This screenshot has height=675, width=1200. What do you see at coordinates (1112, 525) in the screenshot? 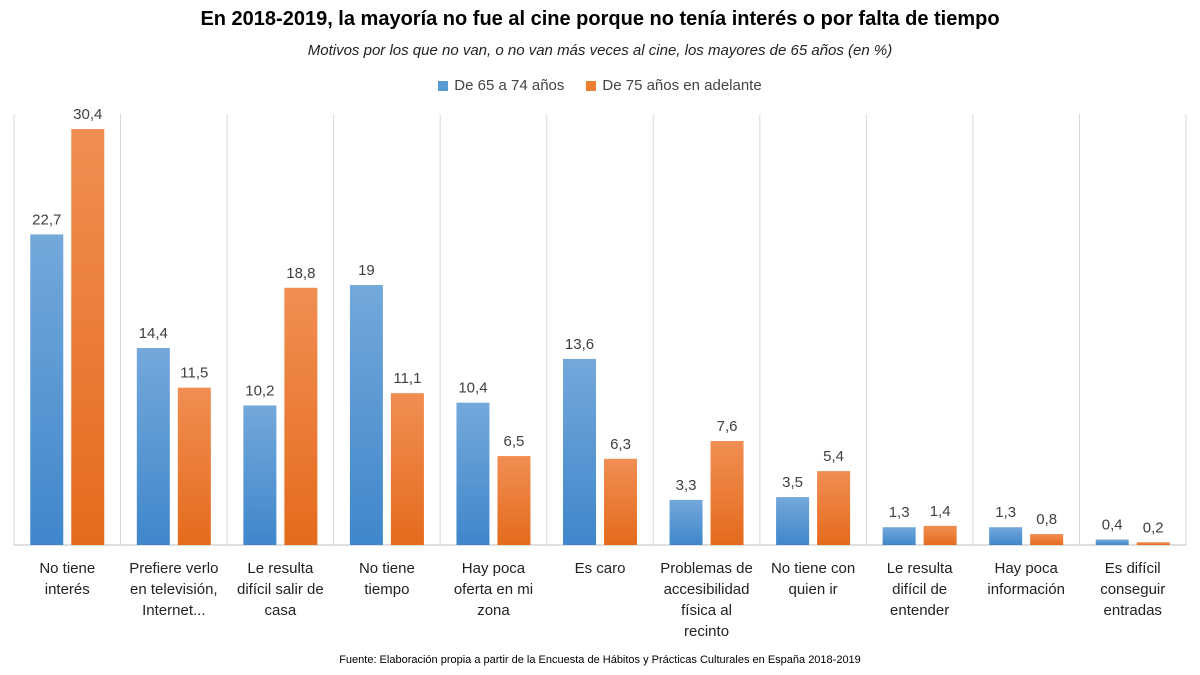
I see `data-label-series-1-cat-11: 0,4` at bounding box center [1112, 525].